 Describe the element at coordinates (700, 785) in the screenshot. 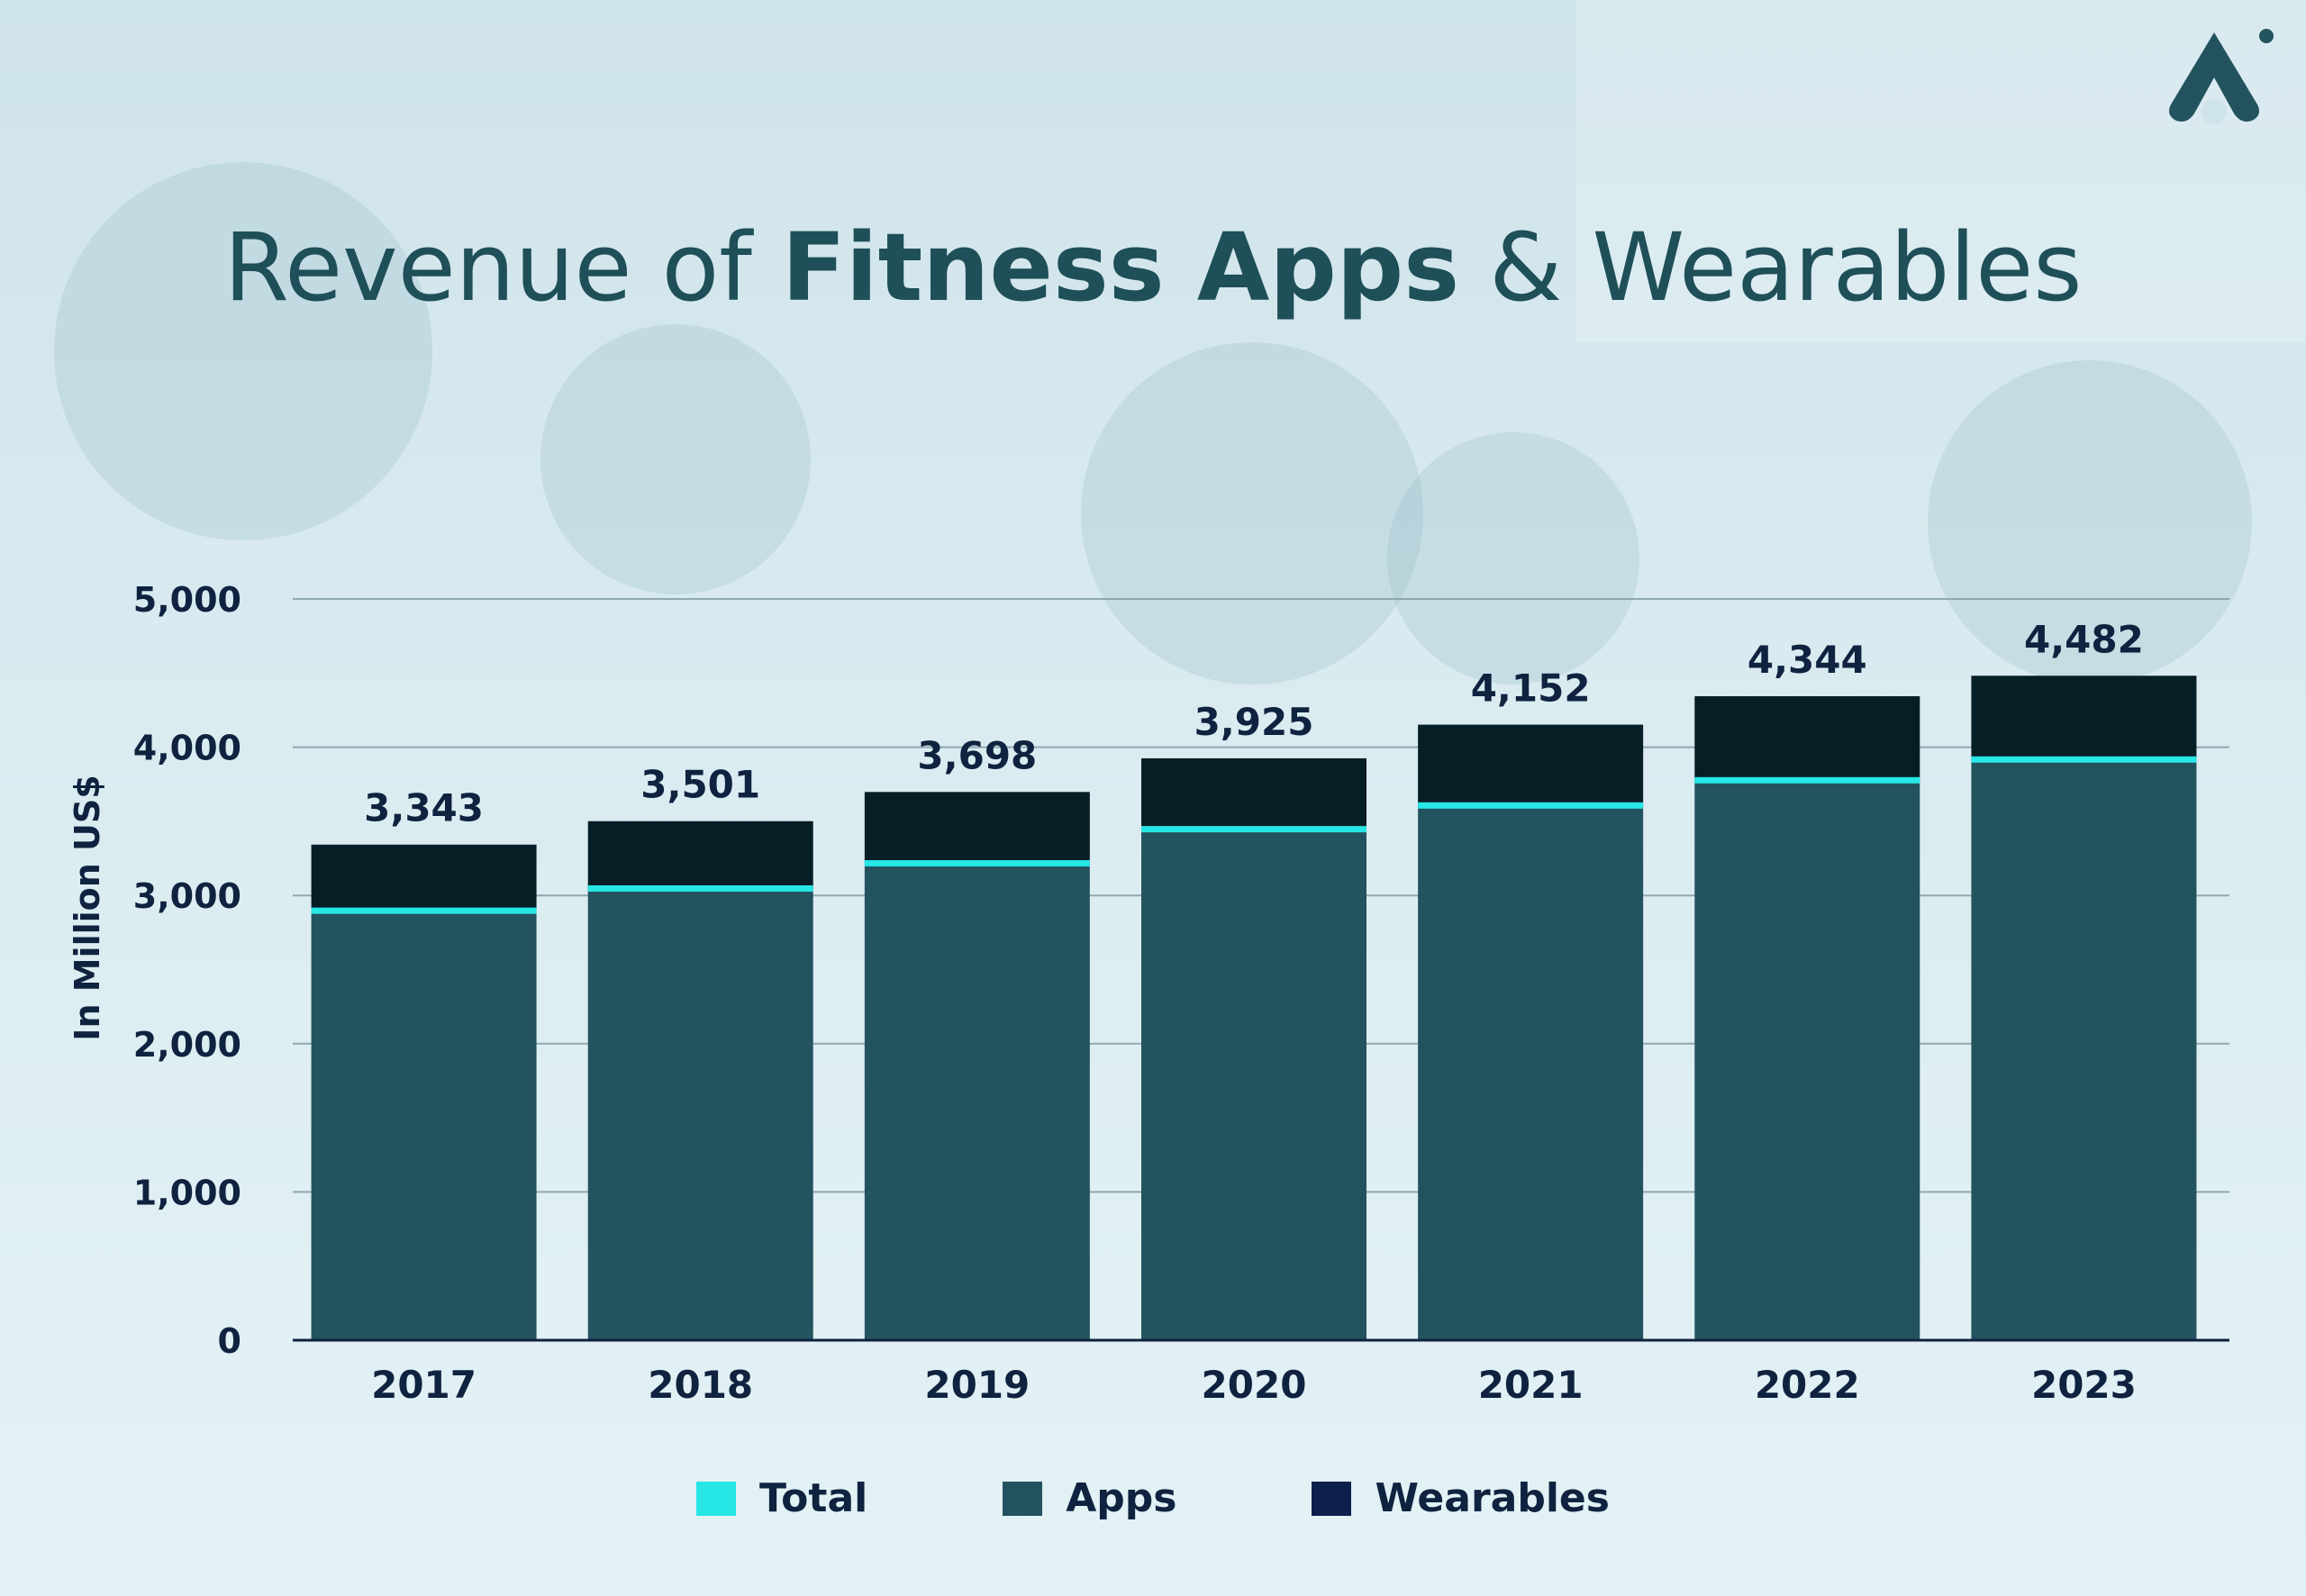

I see `data-label-total: 3,501` at that location.